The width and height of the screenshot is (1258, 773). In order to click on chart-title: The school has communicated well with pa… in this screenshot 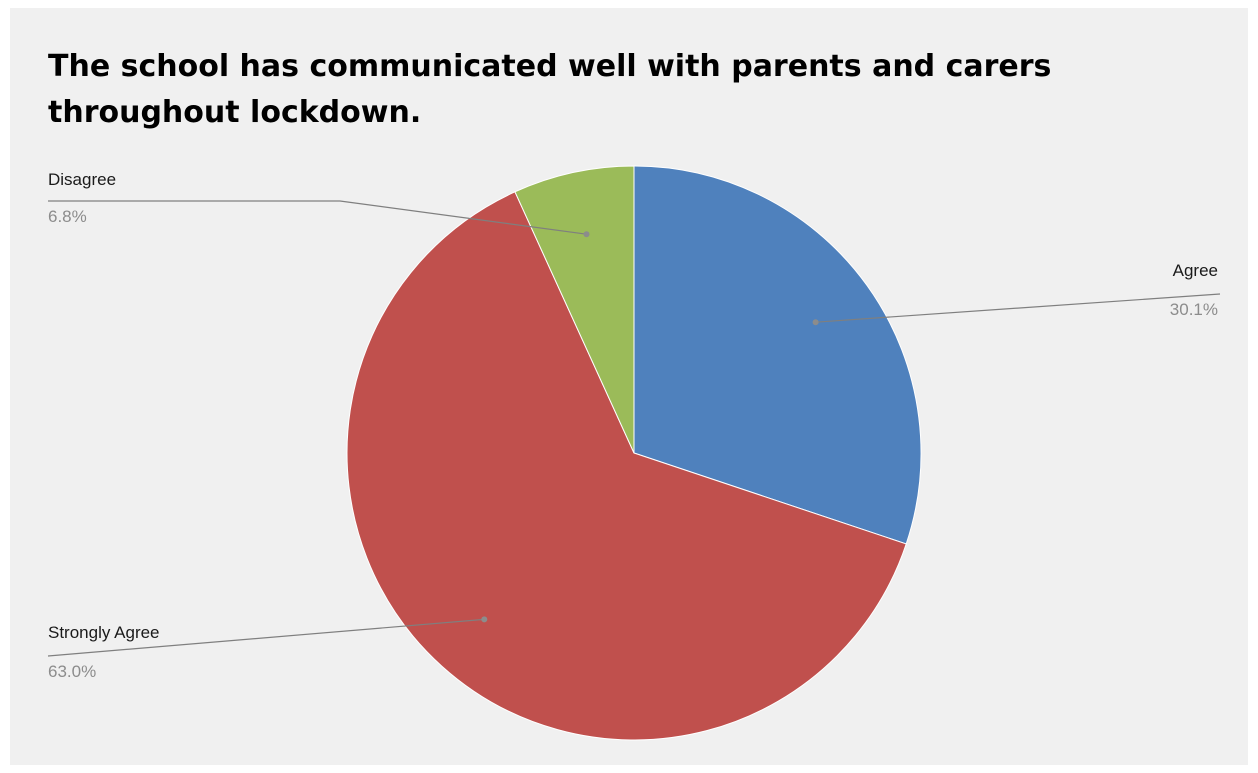, I will do `click(550, 89)`.